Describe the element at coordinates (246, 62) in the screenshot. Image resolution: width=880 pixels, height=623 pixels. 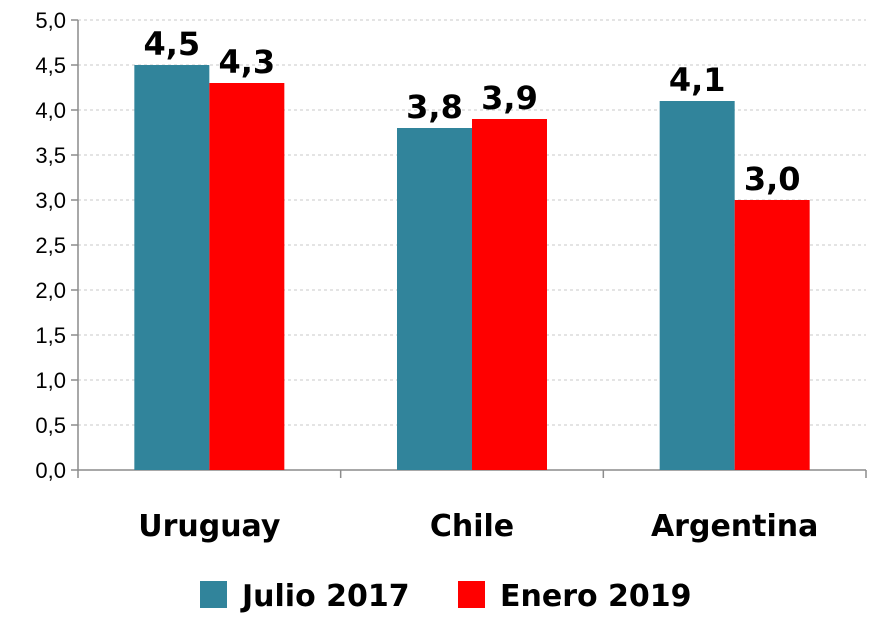
I see `data-label: 4,3` at that location.